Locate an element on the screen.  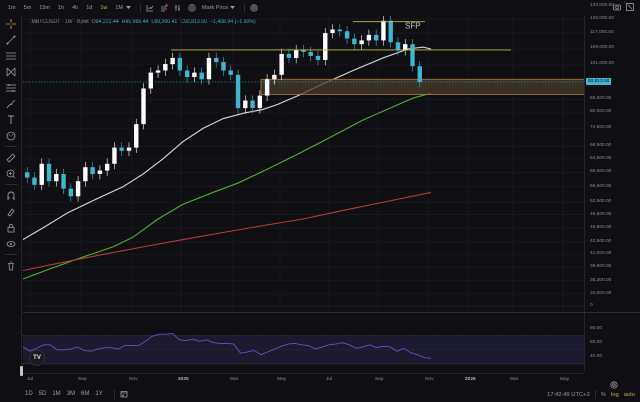
price-type-dropdown: Mark Price is located at coordinates (215, 8).